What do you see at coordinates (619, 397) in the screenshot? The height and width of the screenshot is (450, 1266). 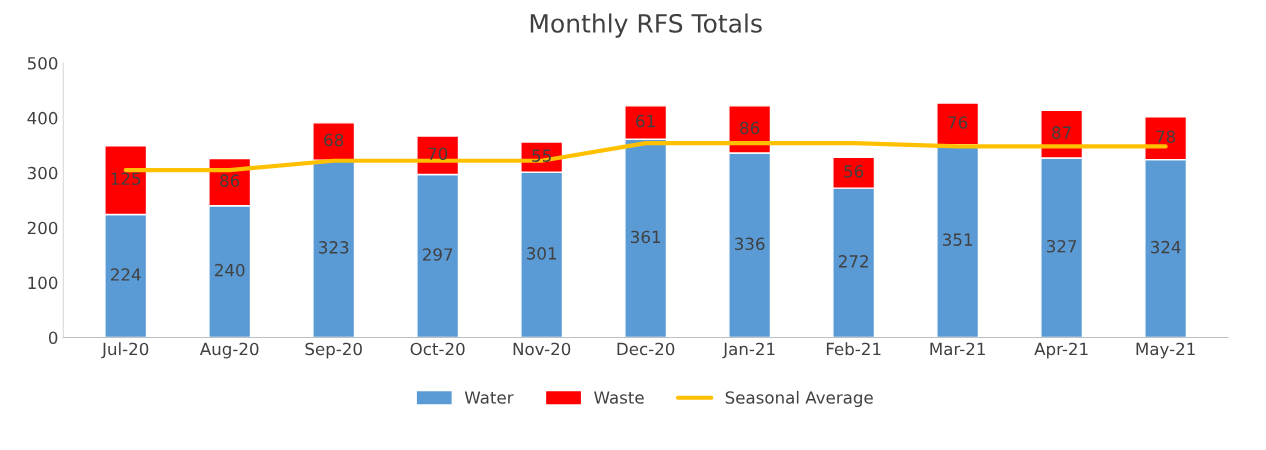 I see `legend-label: Waste` at bounding box center [619, 397].